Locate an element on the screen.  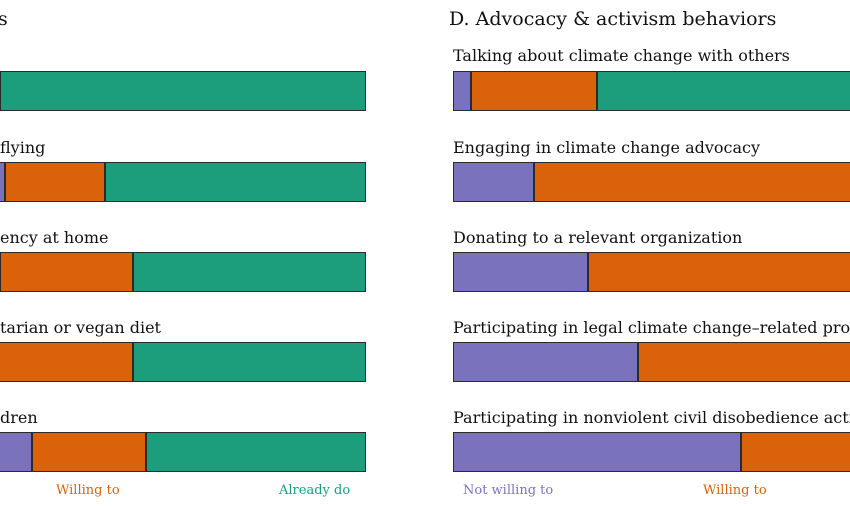
bar-right-2-willing-to is located at coordinates (719, 272).